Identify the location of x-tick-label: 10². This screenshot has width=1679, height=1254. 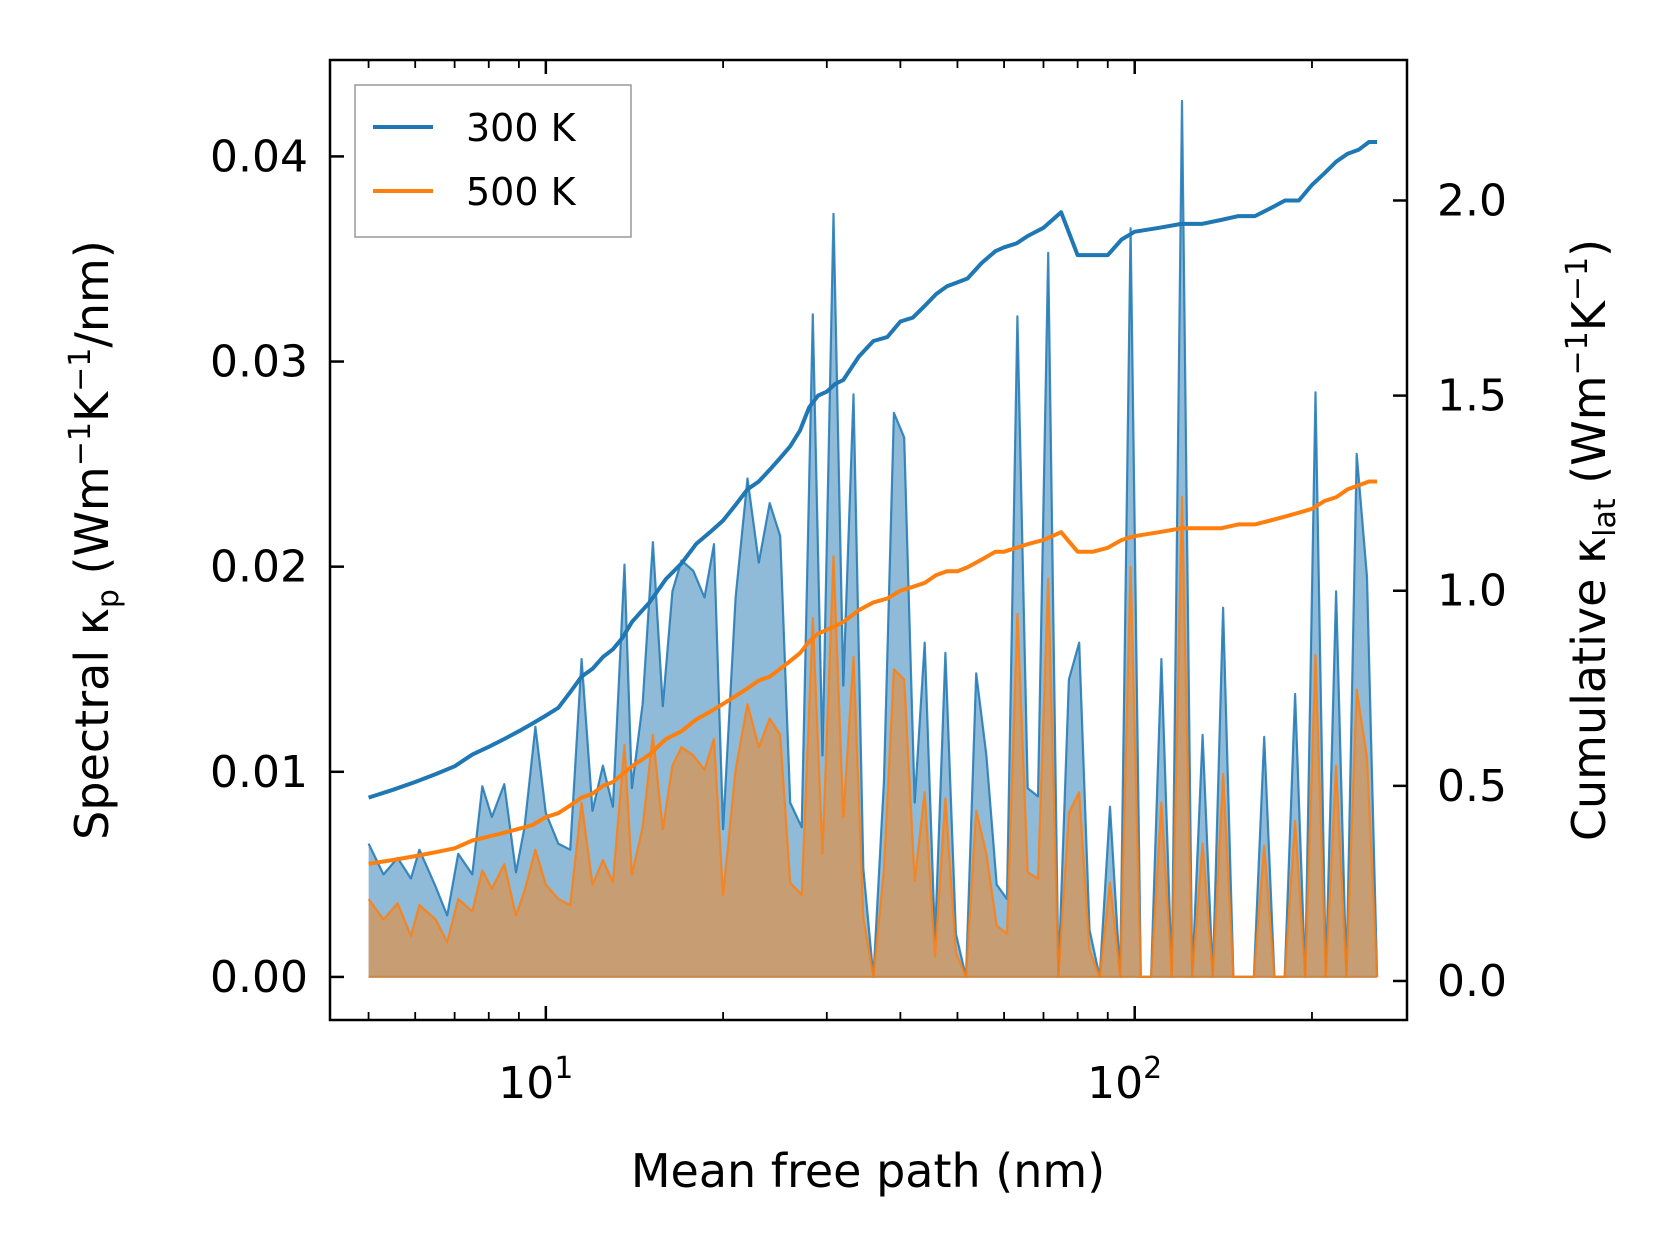
(1124, 1080).